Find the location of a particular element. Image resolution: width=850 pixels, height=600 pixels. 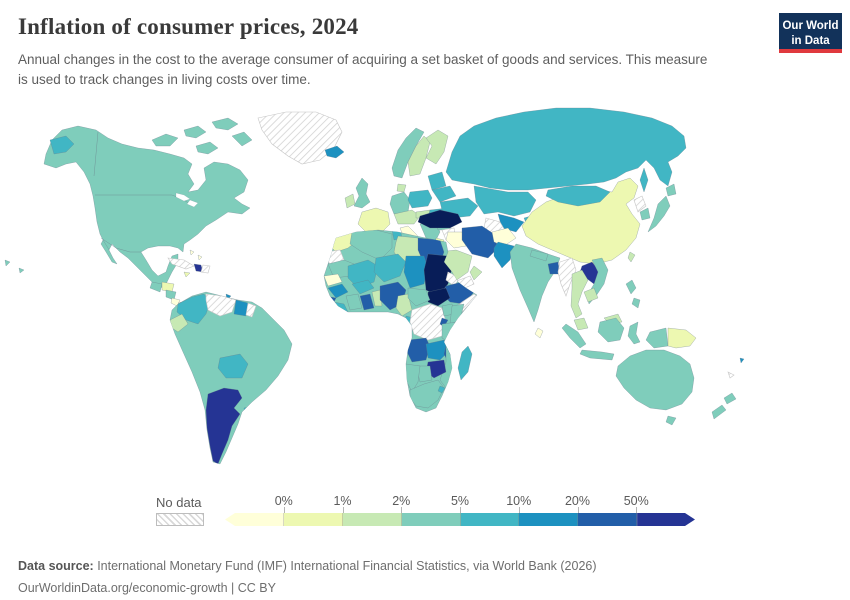

country-cameroon is located at coordinates (404, 305).